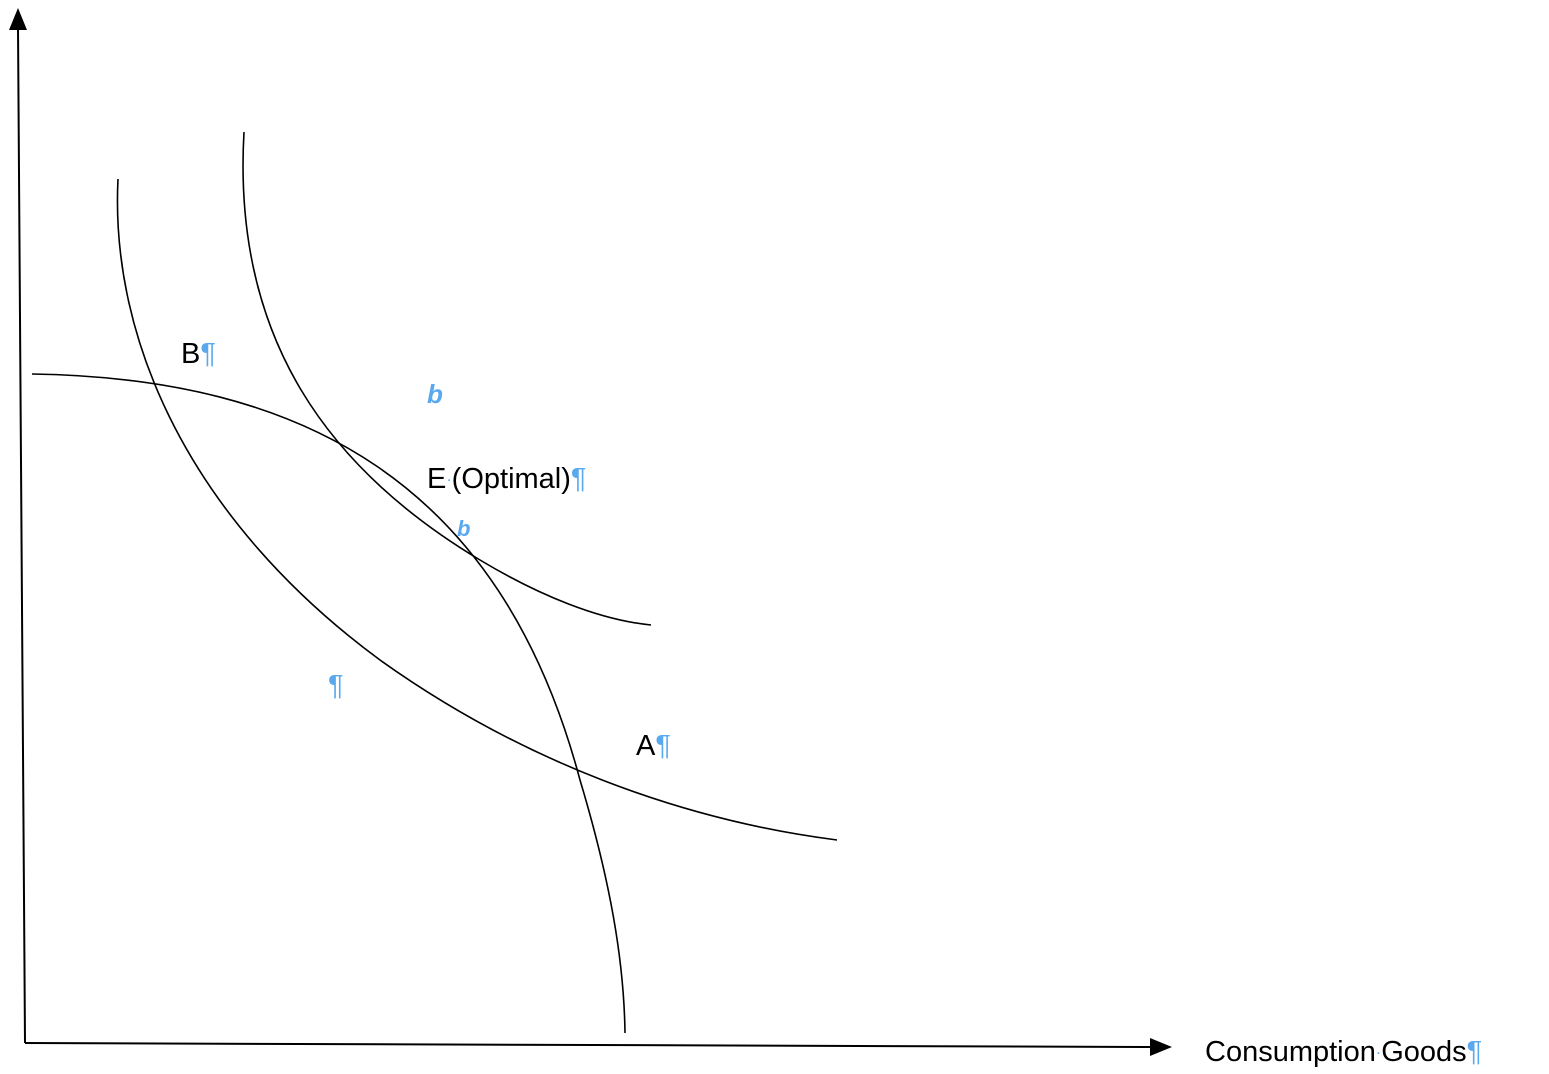  Describe the element at coordinates (1161, 1047) in the screenshot. I see `x-axis-arrowhead` at that location.